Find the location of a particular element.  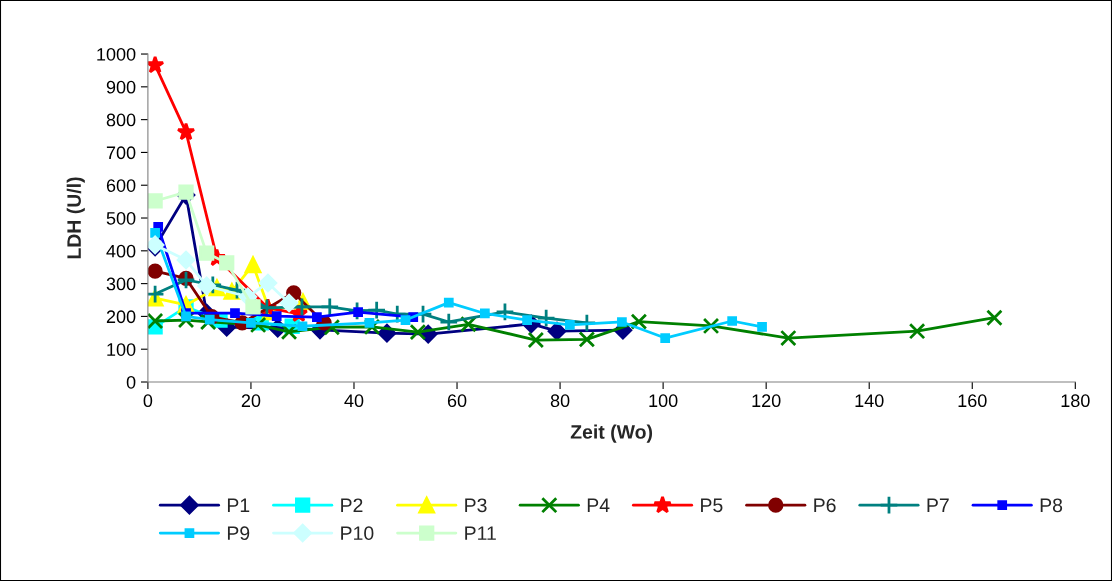

legend-label: P7 is located at coordinates (938, 505).